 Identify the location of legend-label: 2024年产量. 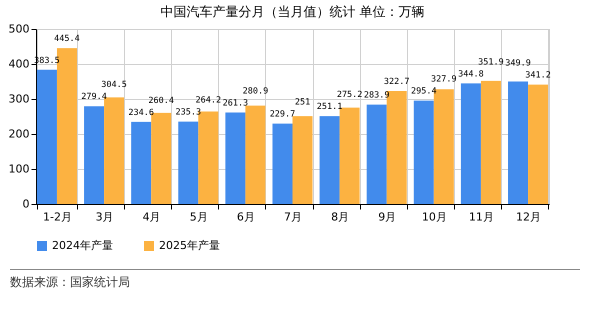
(82, 245).